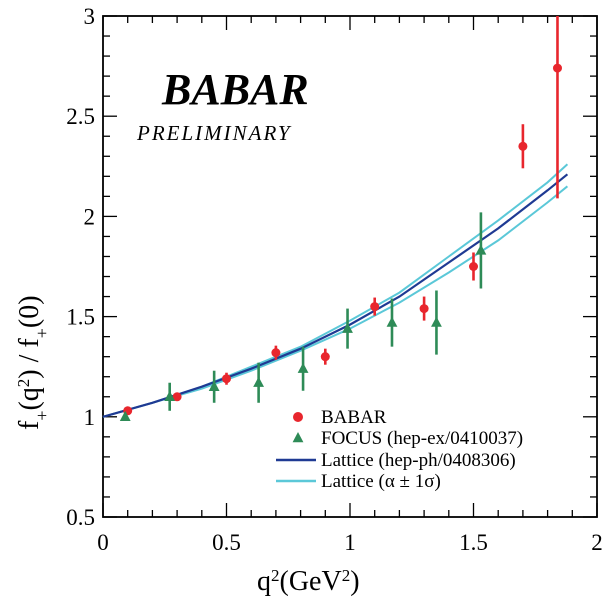 The width and height of the screenshot is (603, 599). Describe the element at coordinates (298, 437) in the screenshot. I see `legend-focus-marker` at that location.